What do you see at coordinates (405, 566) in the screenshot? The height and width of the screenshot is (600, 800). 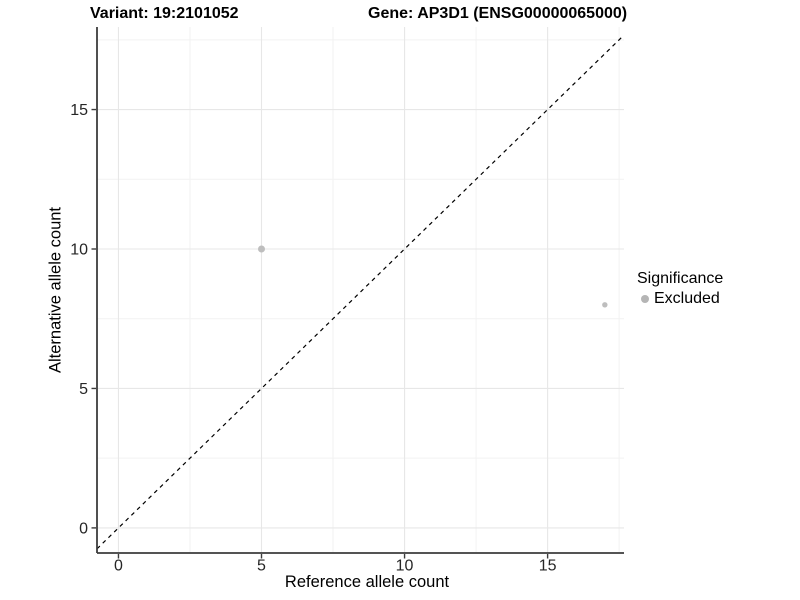 I see `x-tick-label: 10` at bounding box center [405, 566].